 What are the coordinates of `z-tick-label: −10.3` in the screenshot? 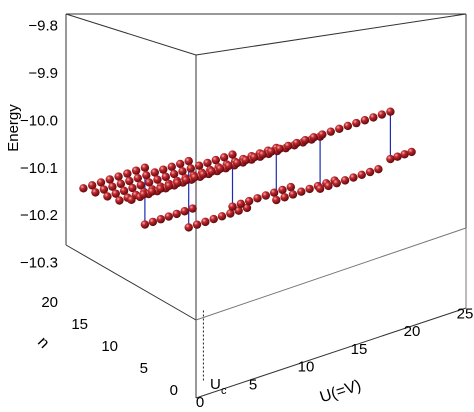 It's located at (39, 263).